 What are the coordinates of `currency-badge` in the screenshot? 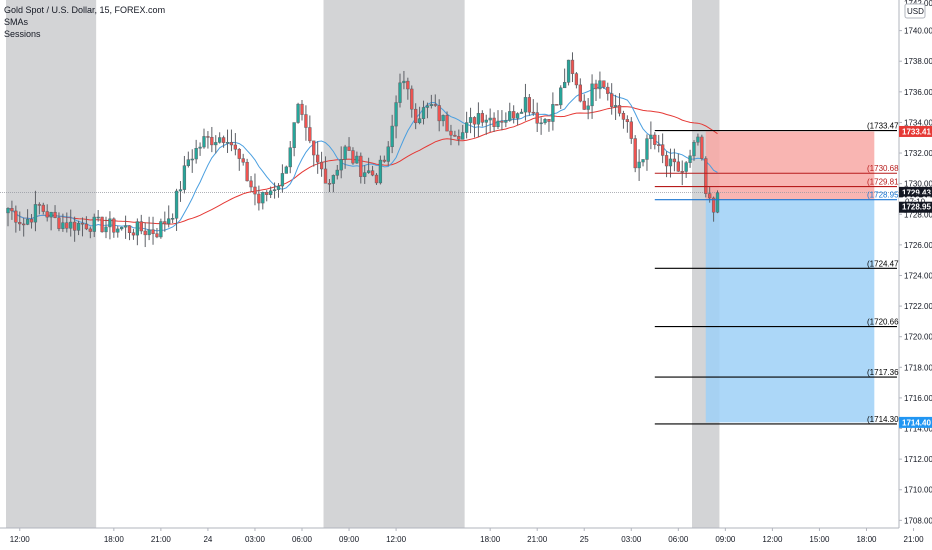 It's located at (915, 11).